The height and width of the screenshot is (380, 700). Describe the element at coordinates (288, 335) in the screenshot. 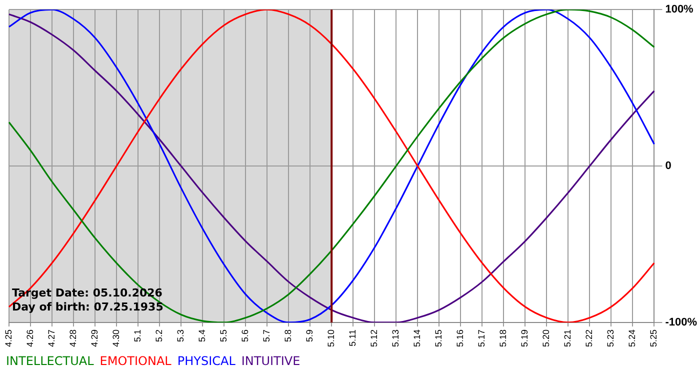

I see `x-tick-label: 5.8` at that location.